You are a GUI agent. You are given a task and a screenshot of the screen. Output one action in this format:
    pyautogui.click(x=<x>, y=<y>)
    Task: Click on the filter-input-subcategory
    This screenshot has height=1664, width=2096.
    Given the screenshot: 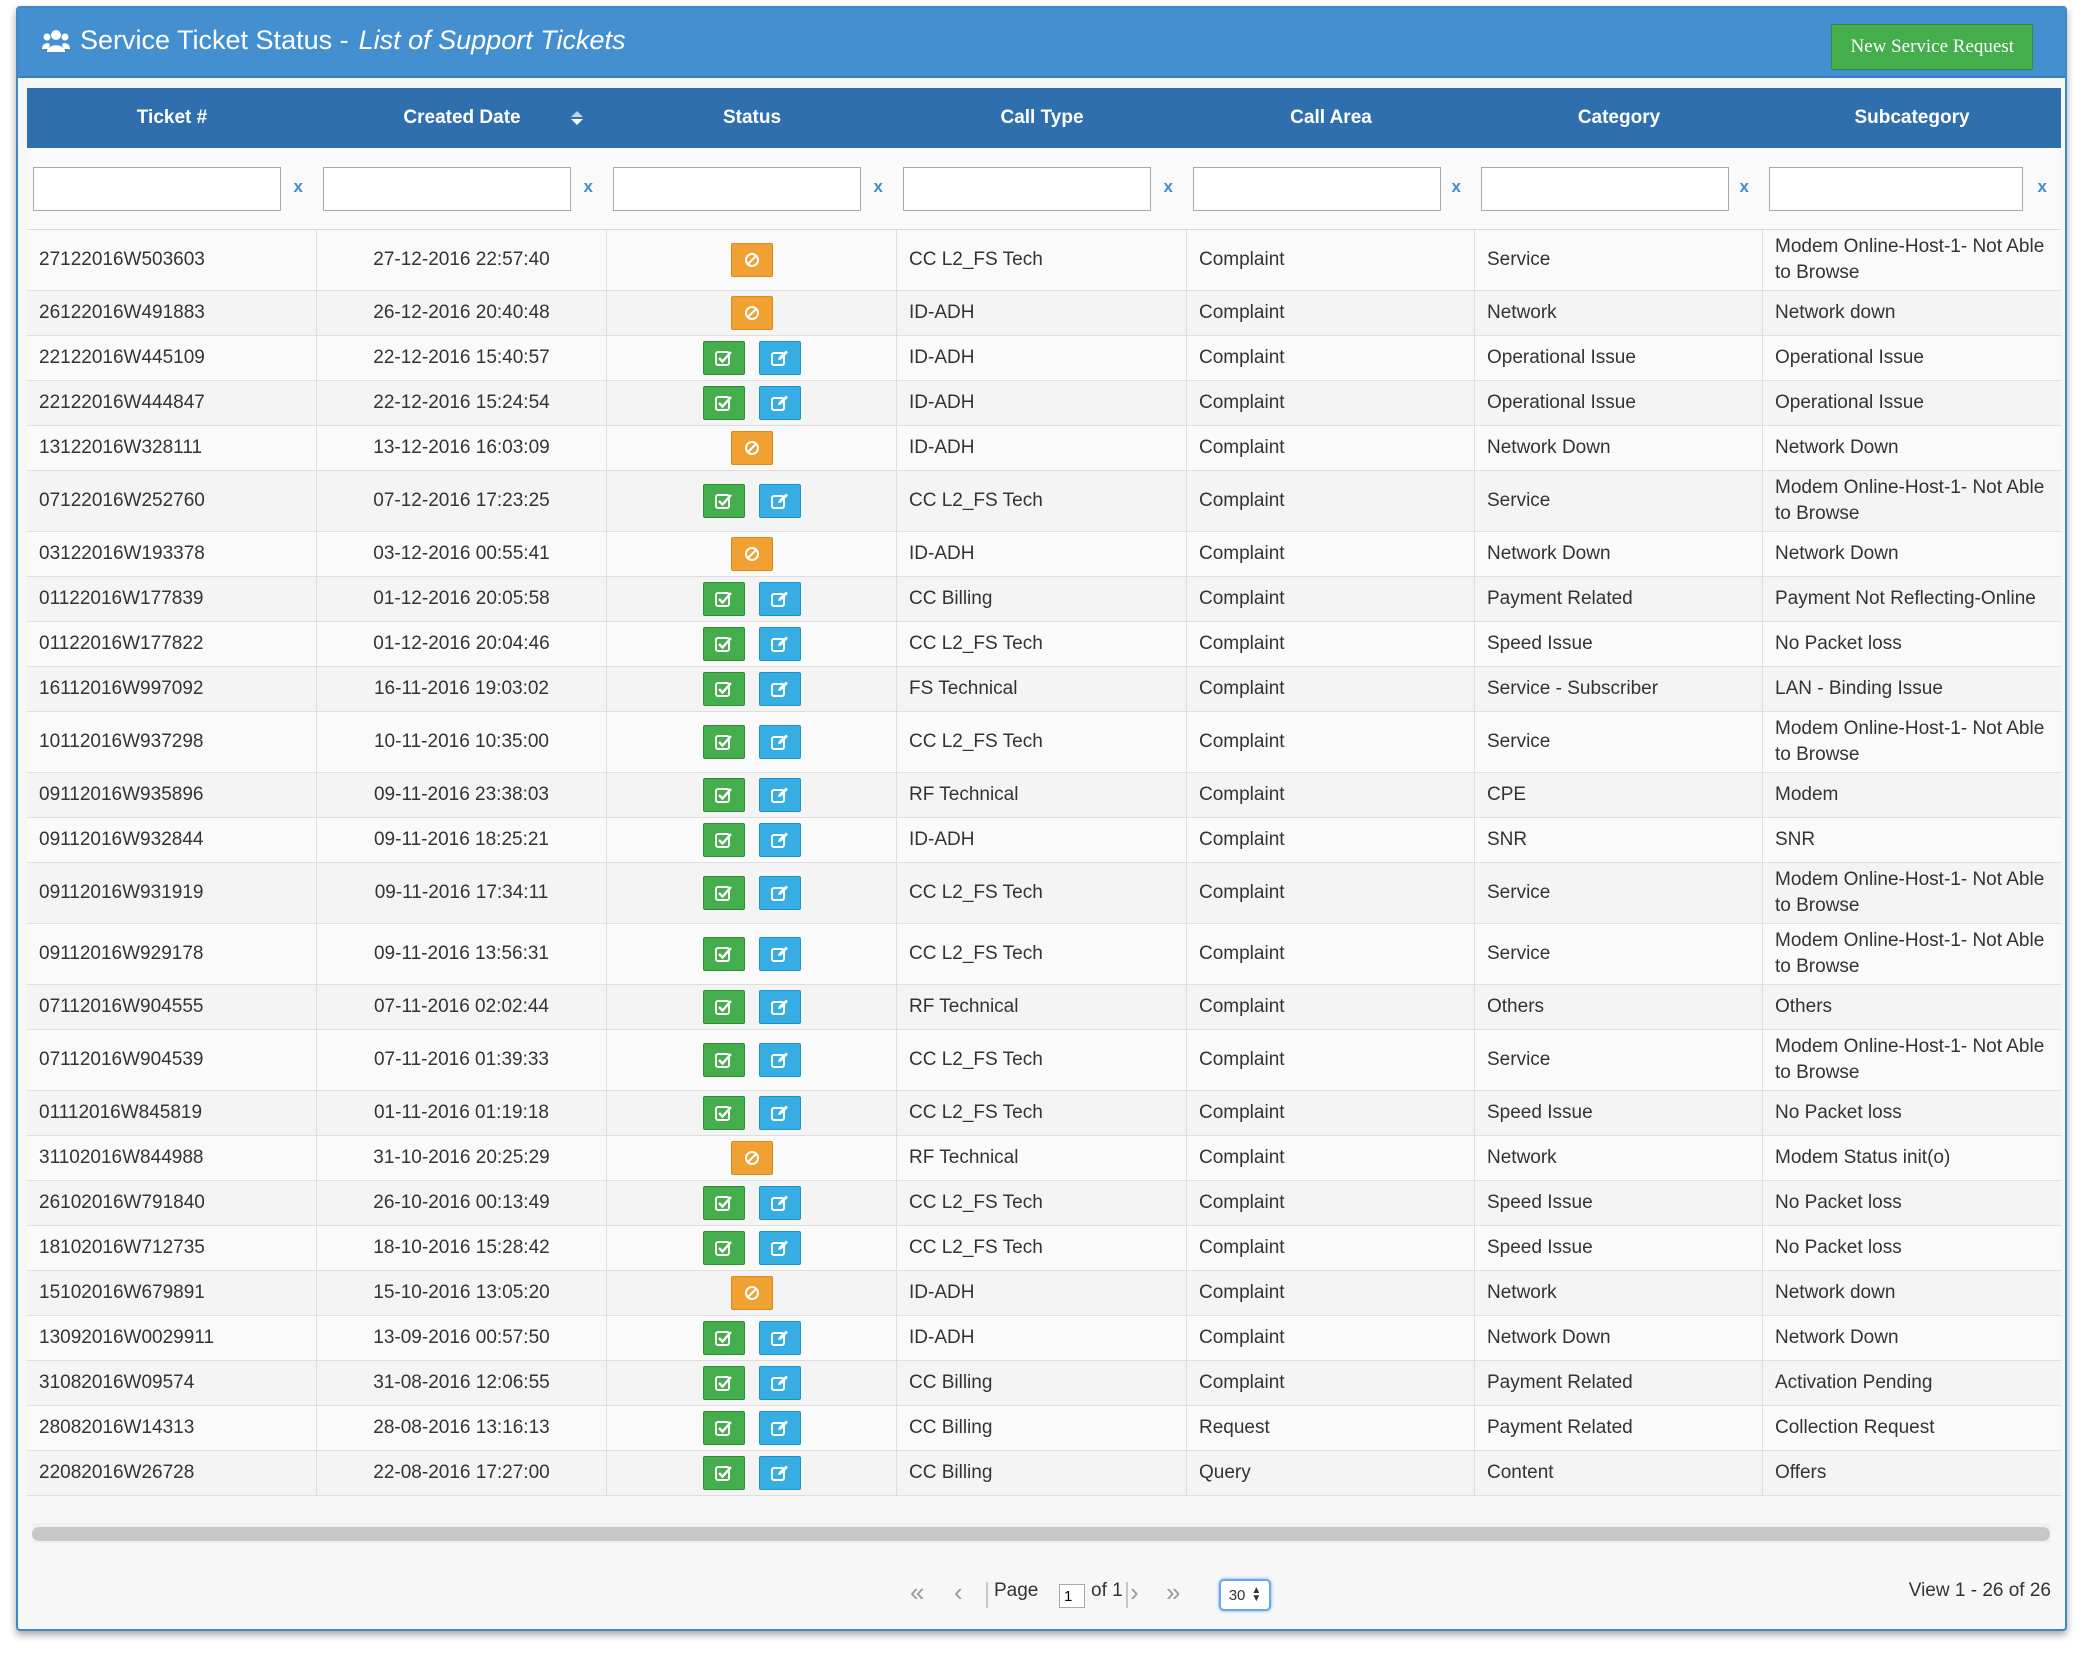 What is the action you would take?
    pyautogui.click(x=1896, y=188)
    